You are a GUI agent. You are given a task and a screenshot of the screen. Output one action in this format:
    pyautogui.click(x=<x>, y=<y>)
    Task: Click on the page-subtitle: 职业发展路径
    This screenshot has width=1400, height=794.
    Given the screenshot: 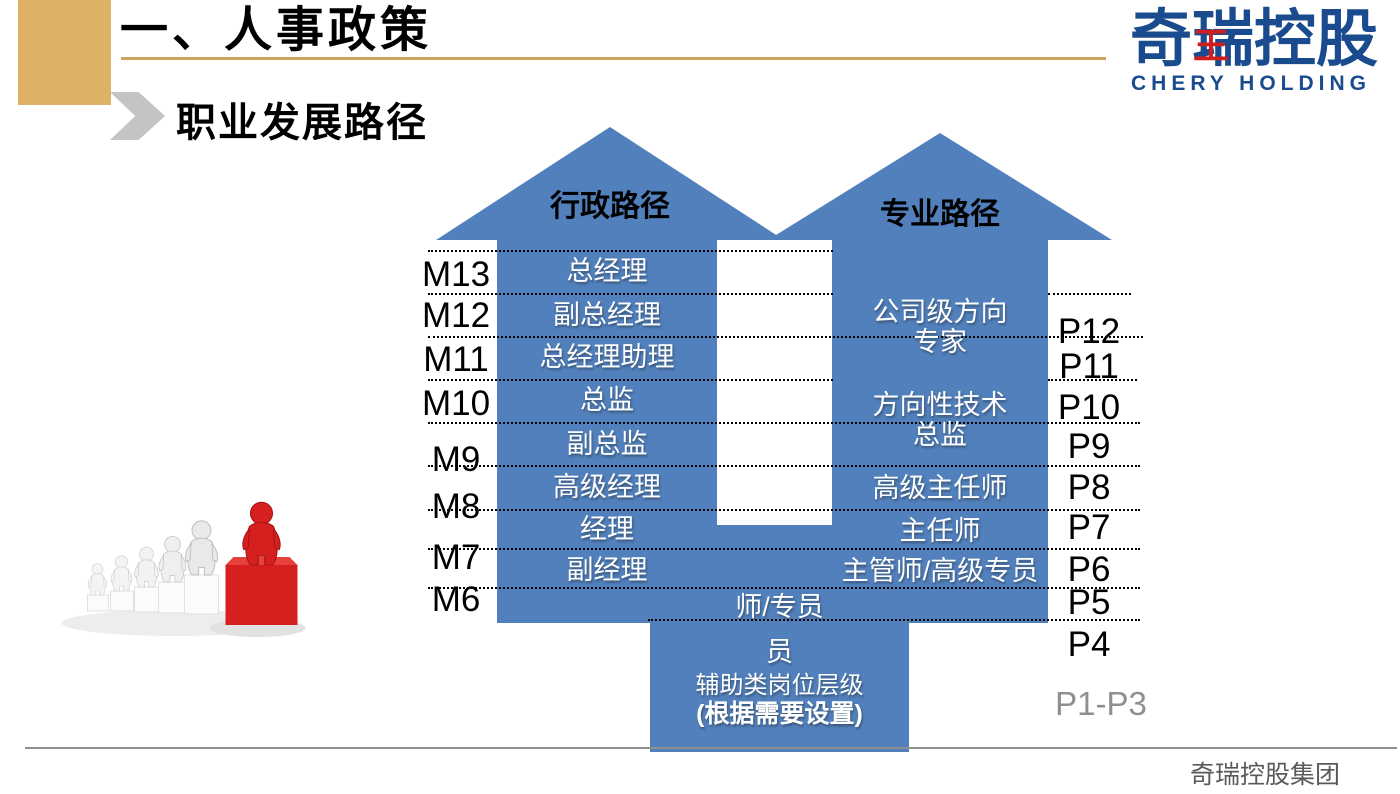 What is the action you would take?
    pyautogui.click(x=302, y=123)
    